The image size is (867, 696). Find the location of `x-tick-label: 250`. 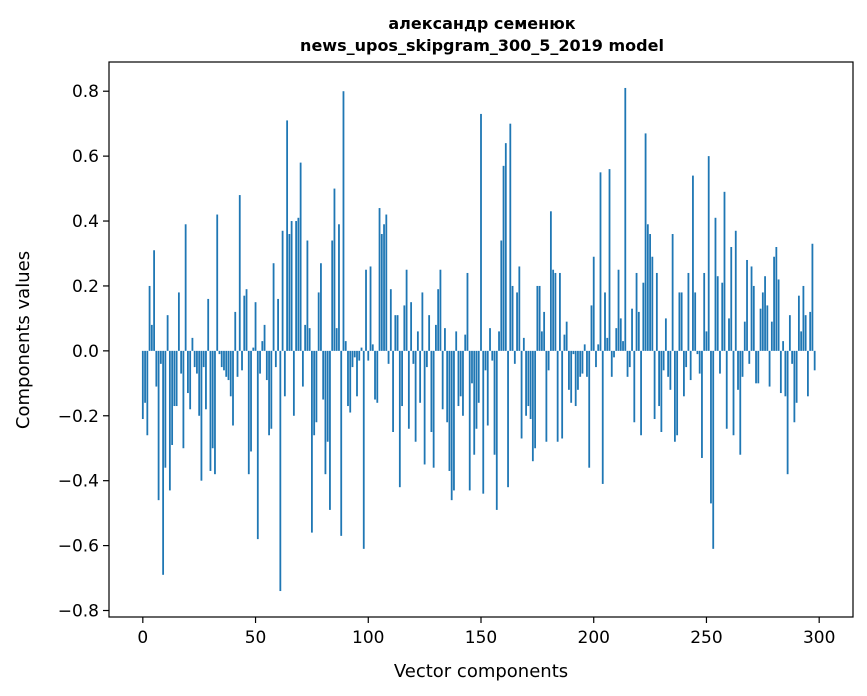

x-tick-label: 250 is located at coordinates (706, 638).